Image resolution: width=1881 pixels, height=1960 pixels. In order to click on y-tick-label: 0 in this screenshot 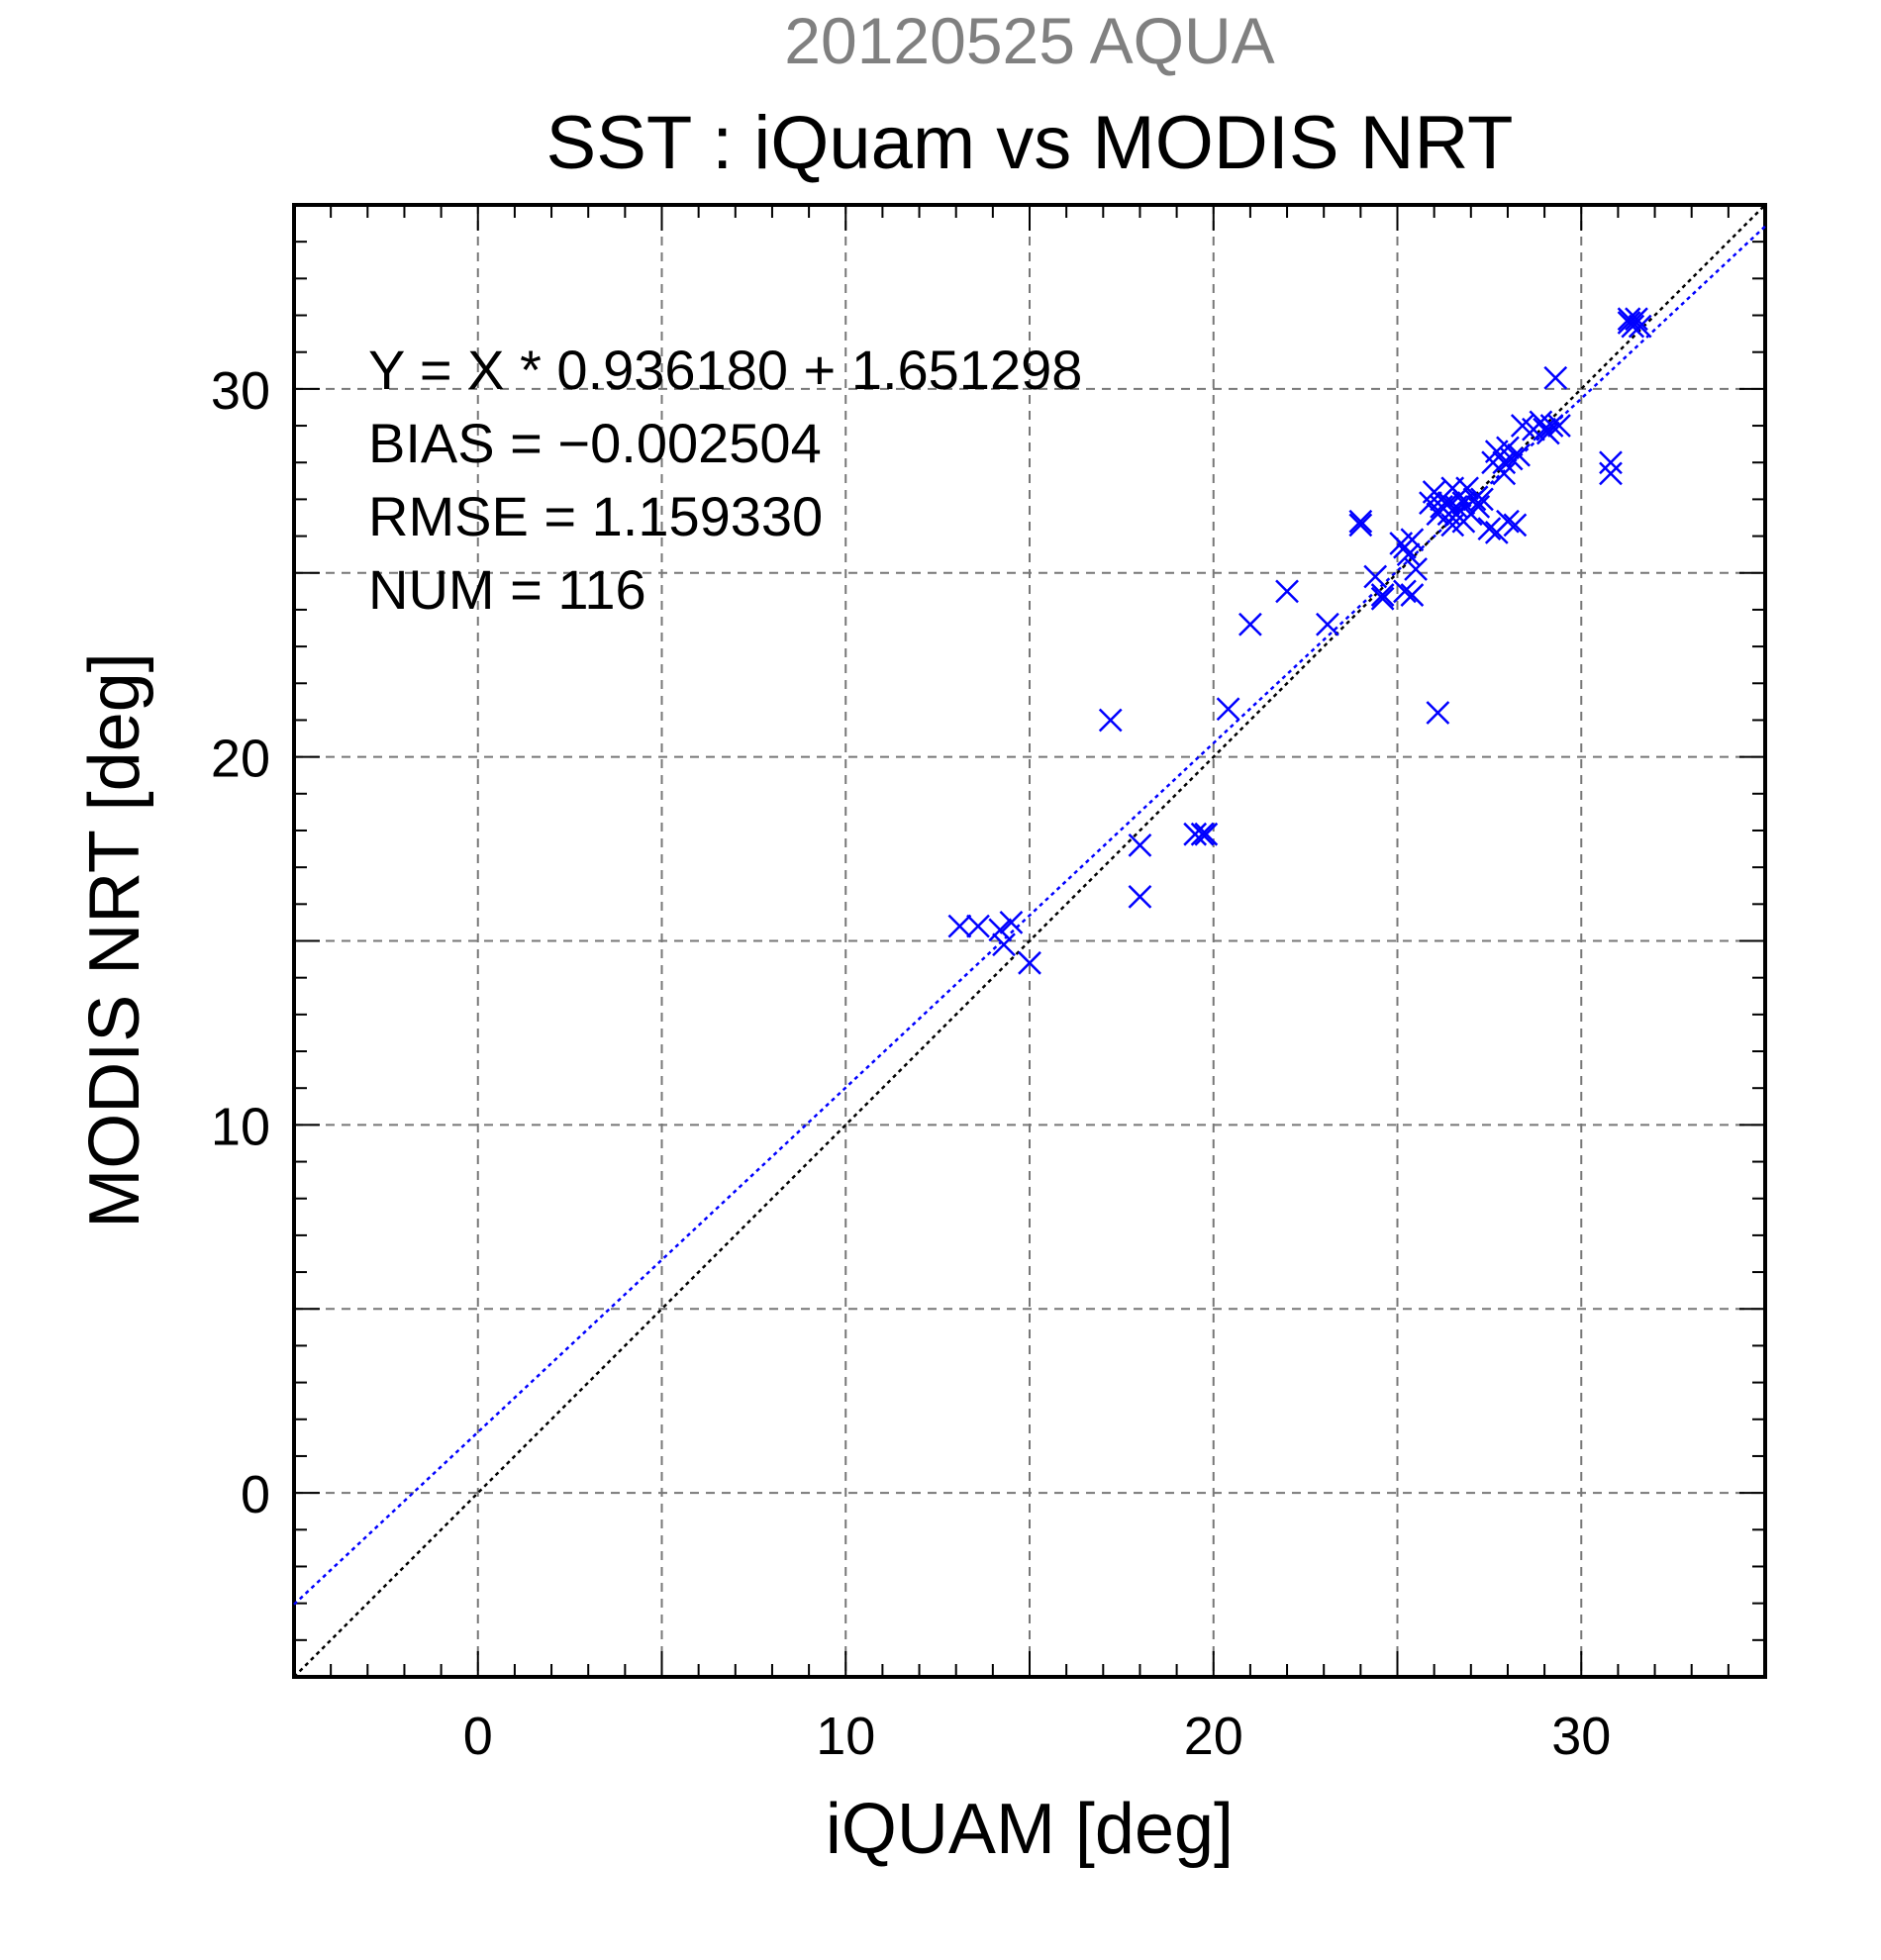, I will do `click(255, 1494)`.